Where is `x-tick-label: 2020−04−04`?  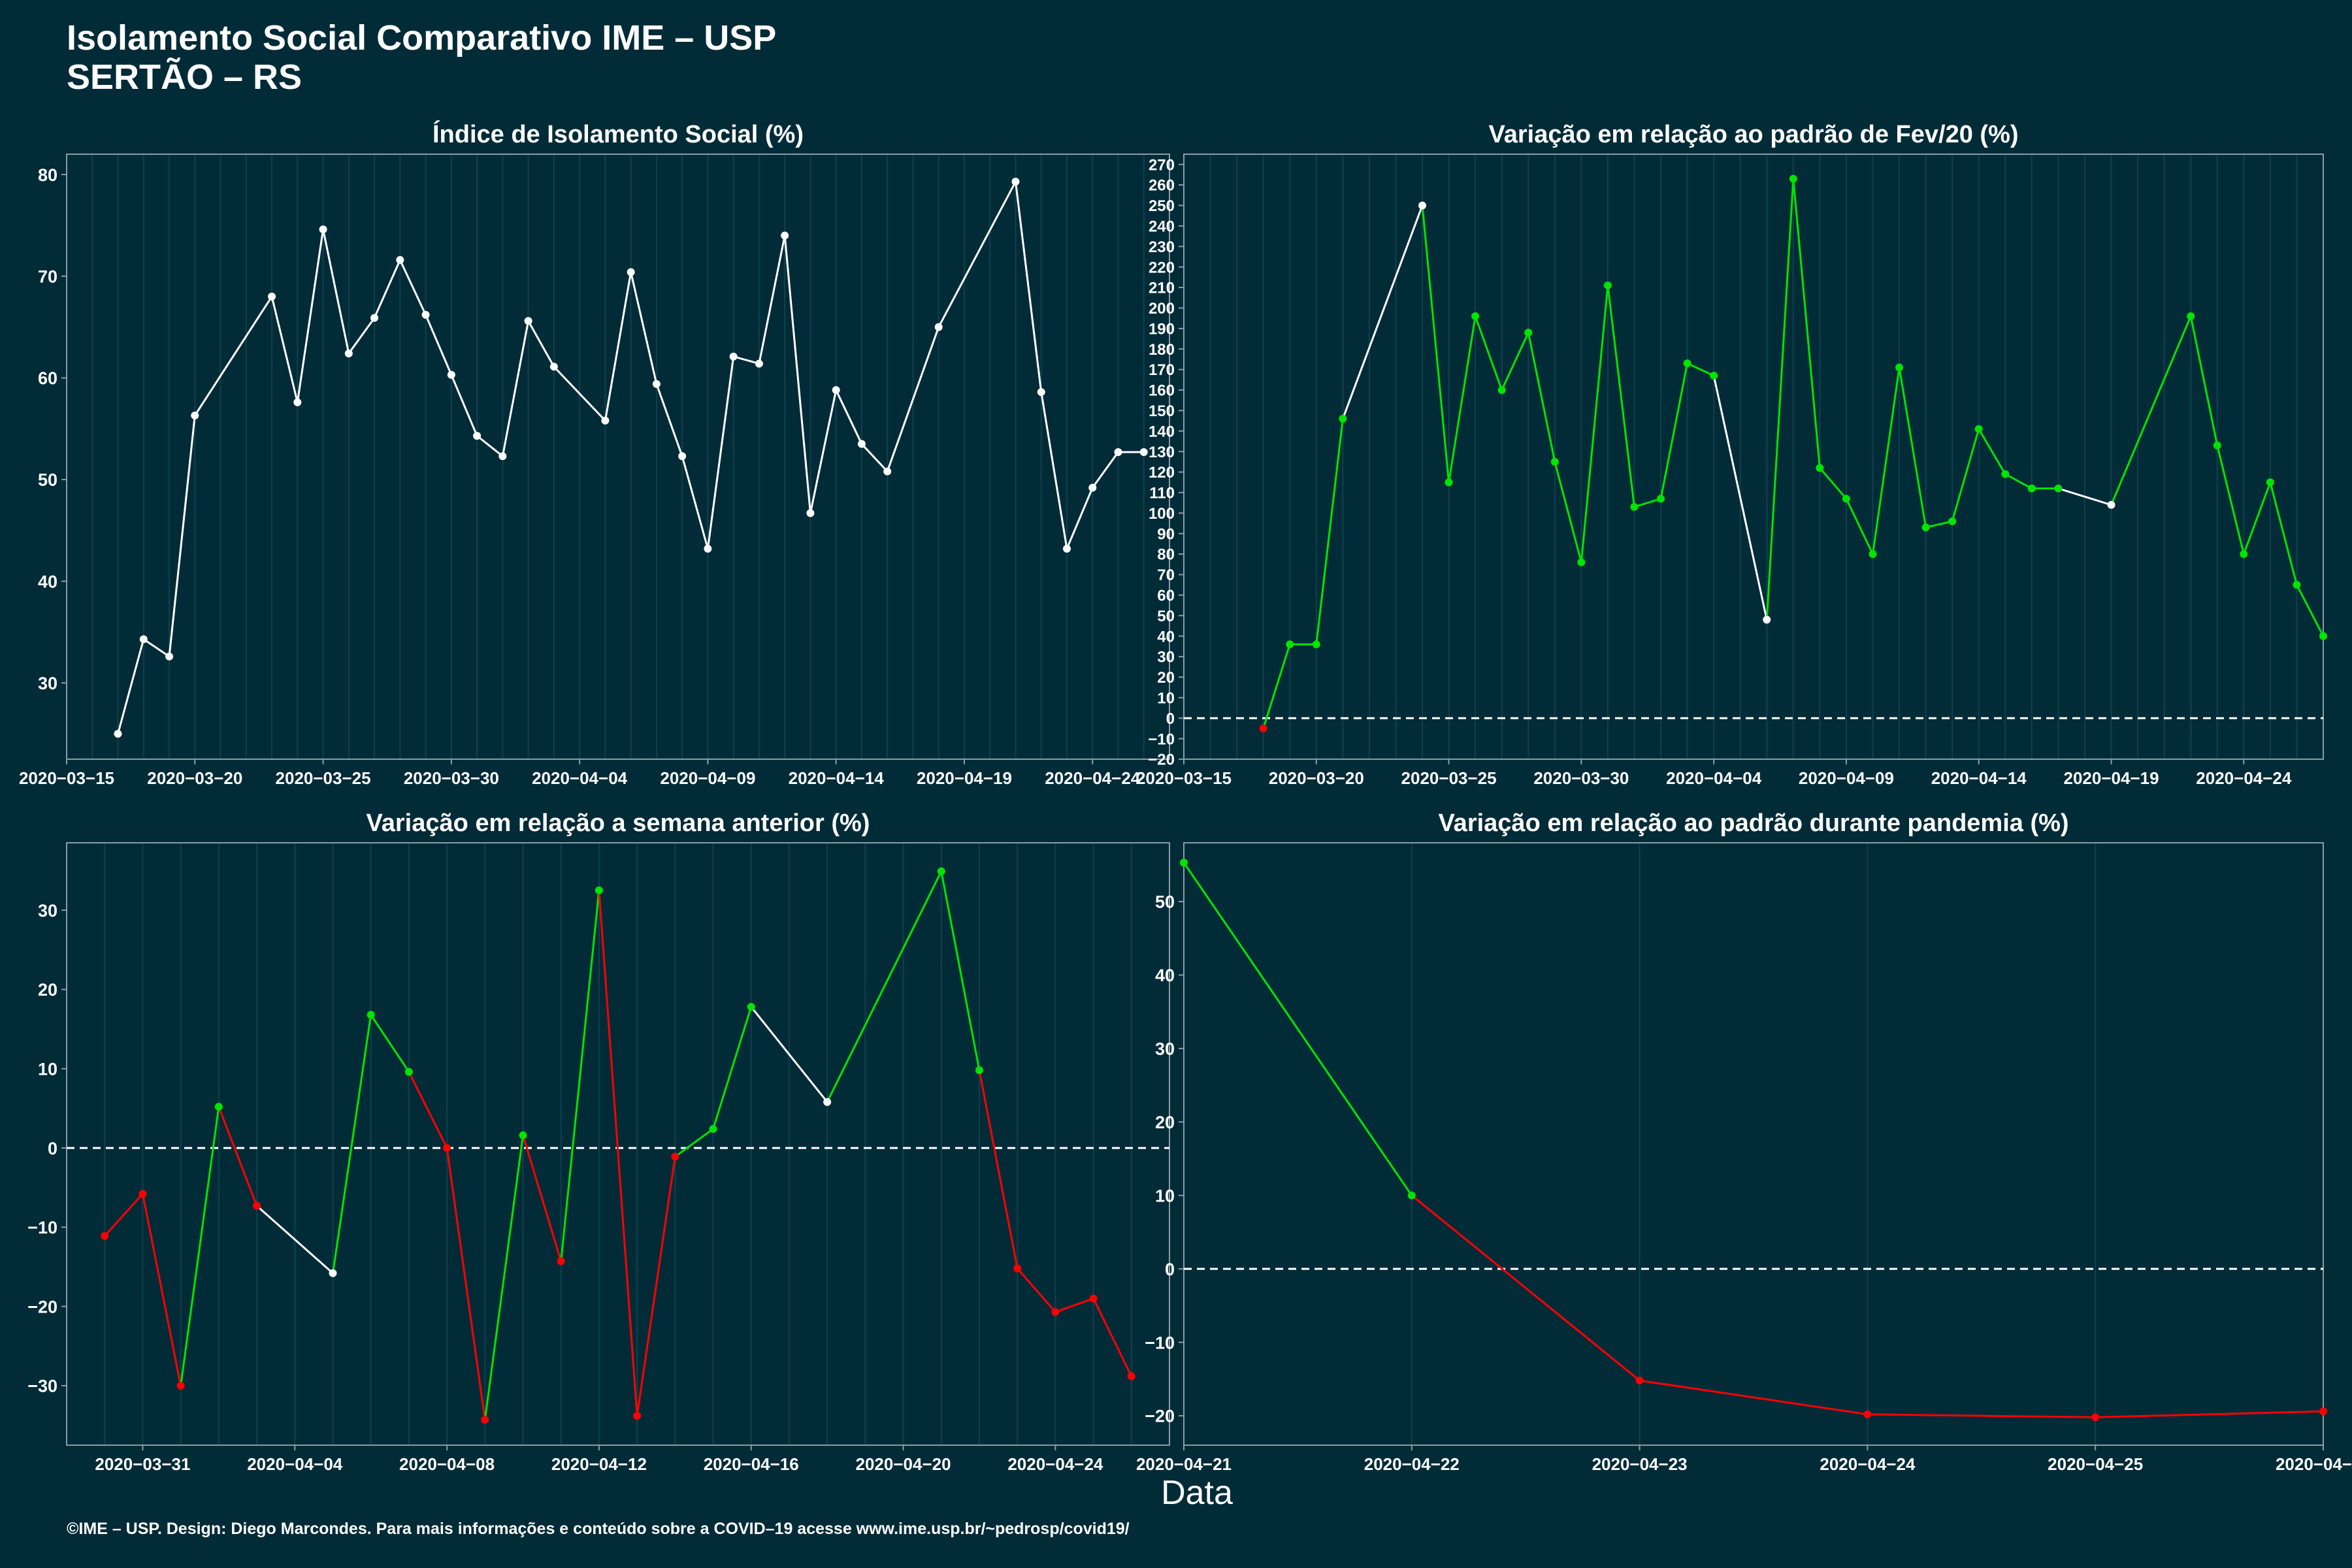
x-tick-label: 2020−04−04 is located at coordinates (580, 778).